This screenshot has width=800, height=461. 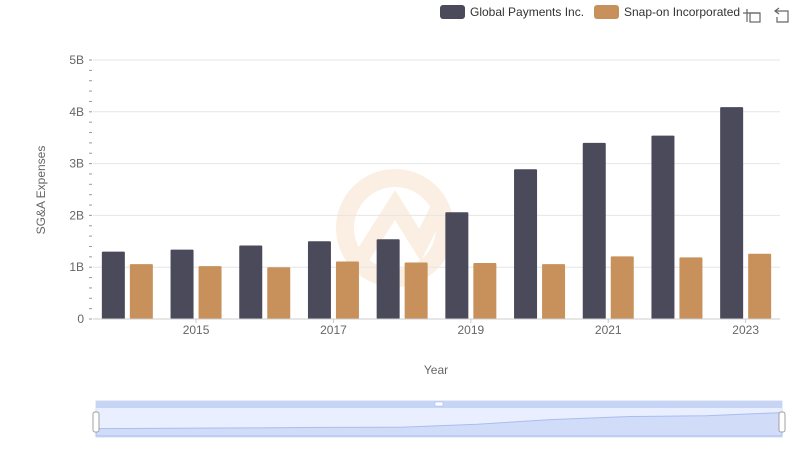 I want to click on bar-snap-on-2015, so click(x=210, y=292).